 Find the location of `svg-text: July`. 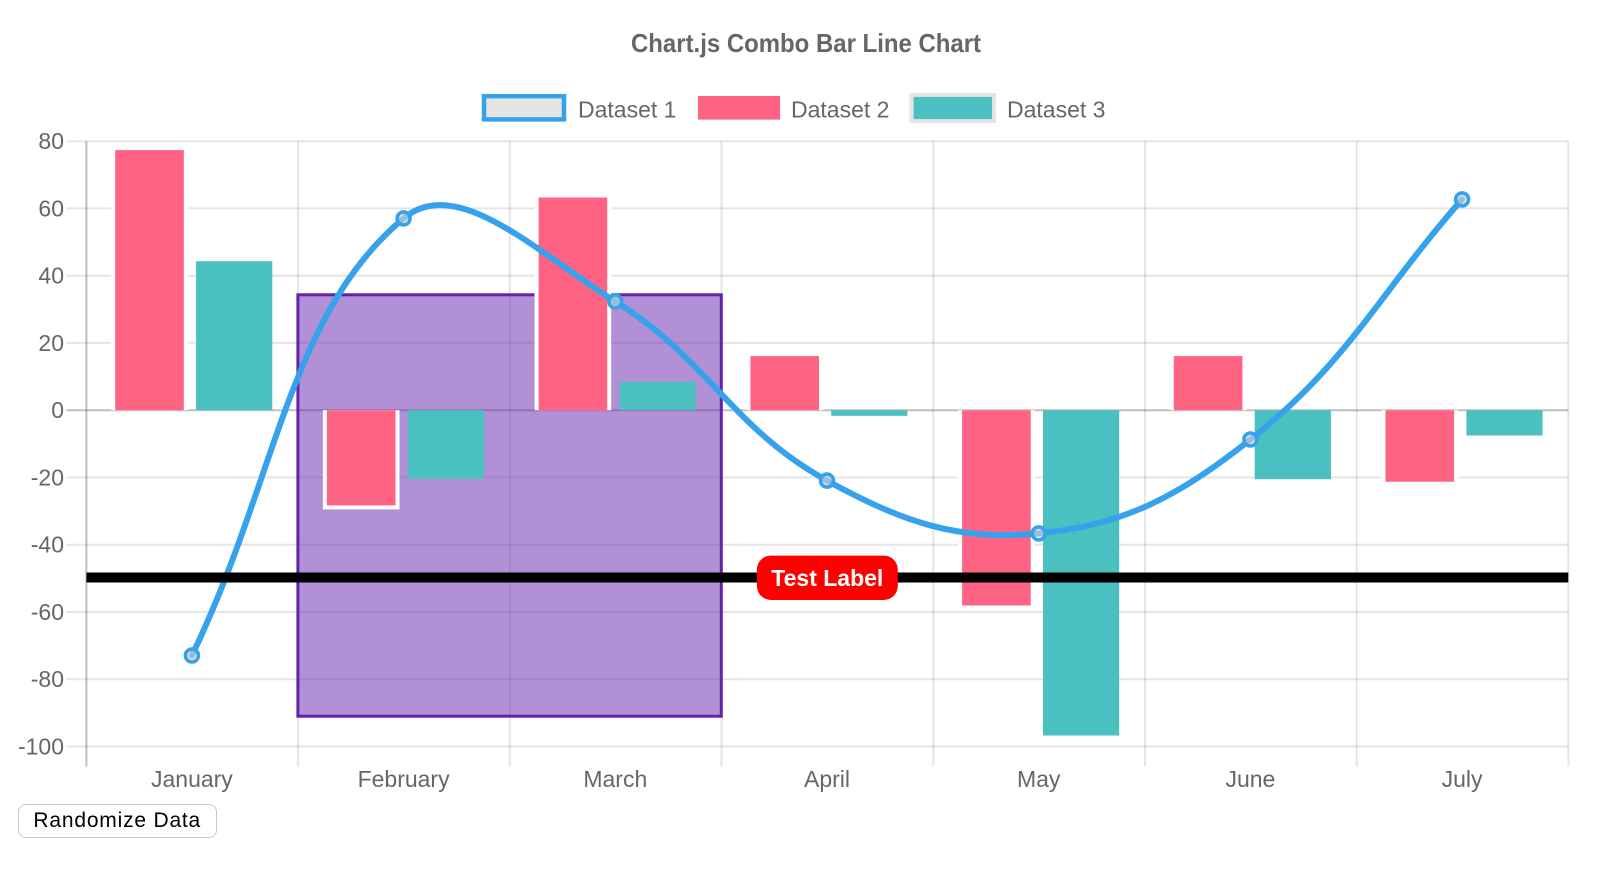

svg-text: July is located at coordinates (1462, 779).